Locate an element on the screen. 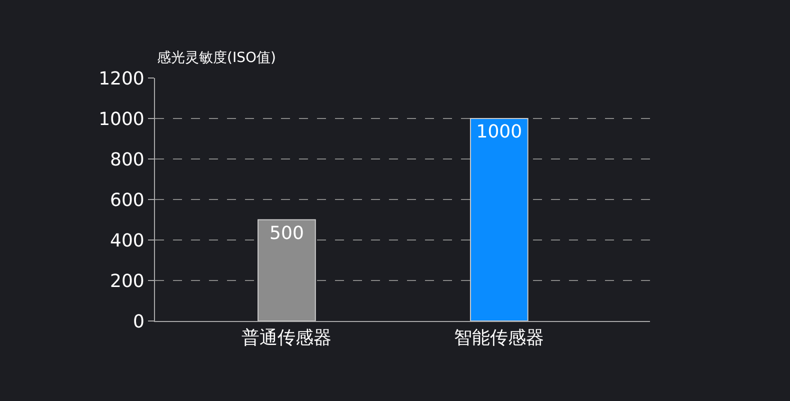 The width and height of the screenshot is (790, 401). y-tick-label: 1200 is located at coordinates (121, 79).